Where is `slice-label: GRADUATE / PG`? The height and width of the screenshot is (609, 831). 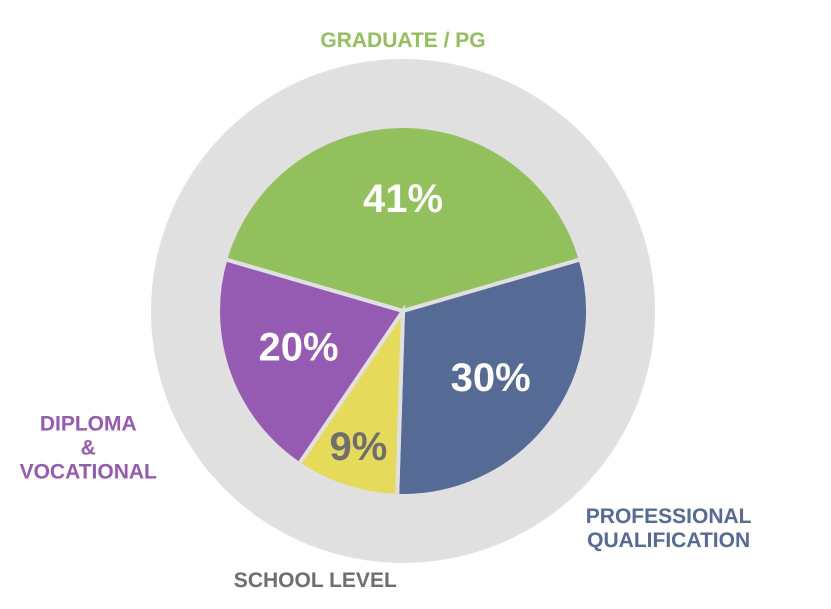 slice-label: GRADUATE / PG is located at coordinates (403, 40).